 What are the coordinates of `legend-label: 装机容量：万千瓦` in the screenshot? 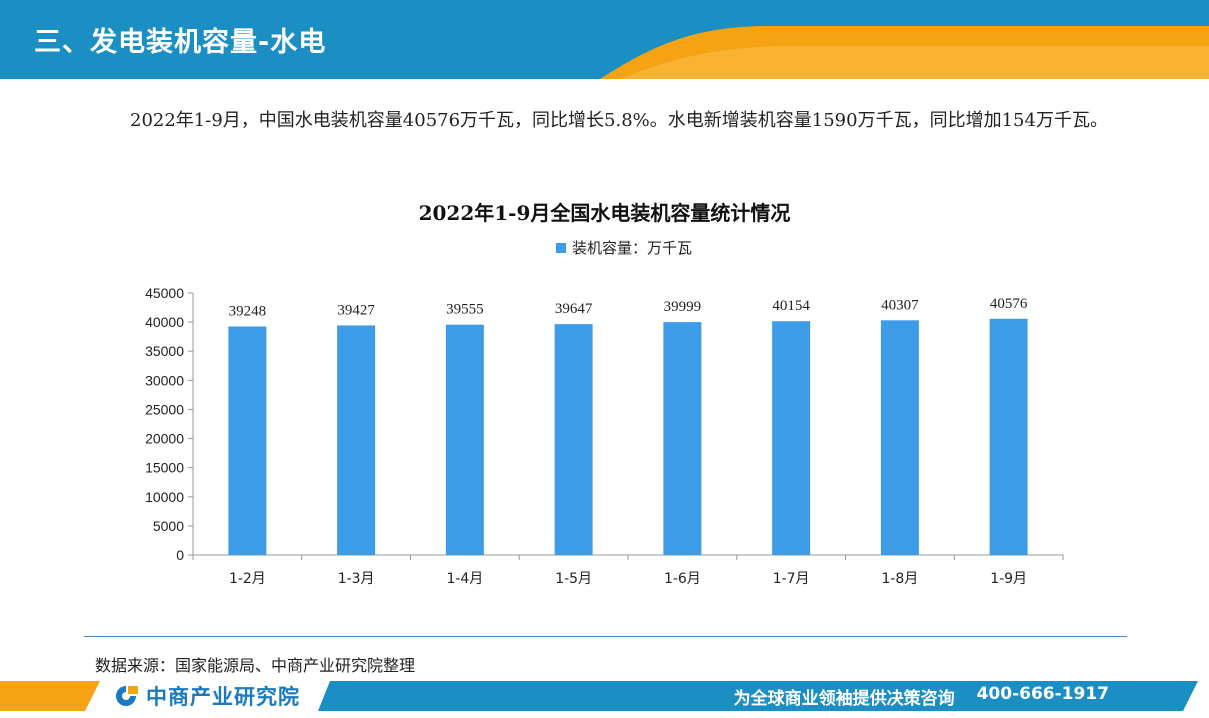 It's located at (632, 248).